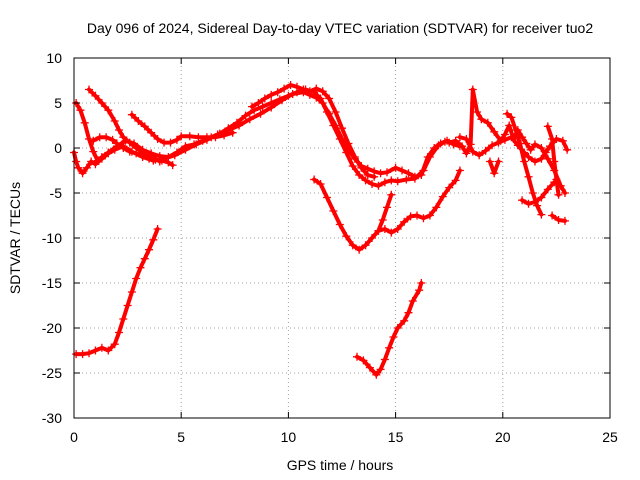  I want to click on y-tick-label: -25, so click(52, 373).